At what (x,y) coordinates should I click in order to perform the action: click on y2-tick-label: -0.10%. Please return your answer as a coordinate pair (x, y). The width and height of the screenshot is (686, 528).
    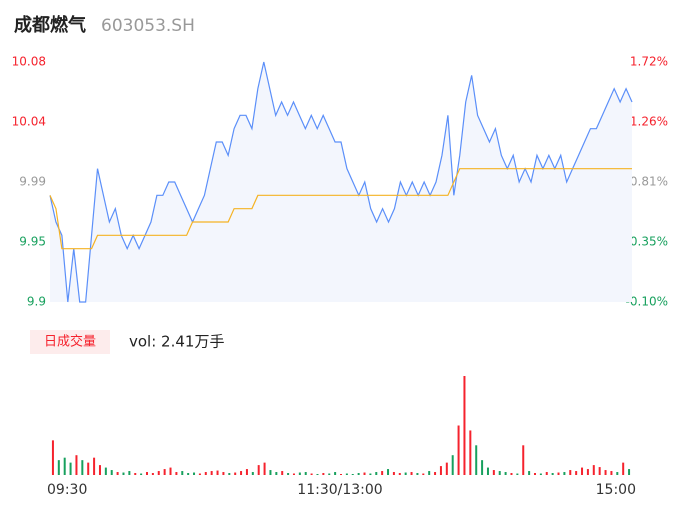
    Looking at the image, I should click on (647, 302).